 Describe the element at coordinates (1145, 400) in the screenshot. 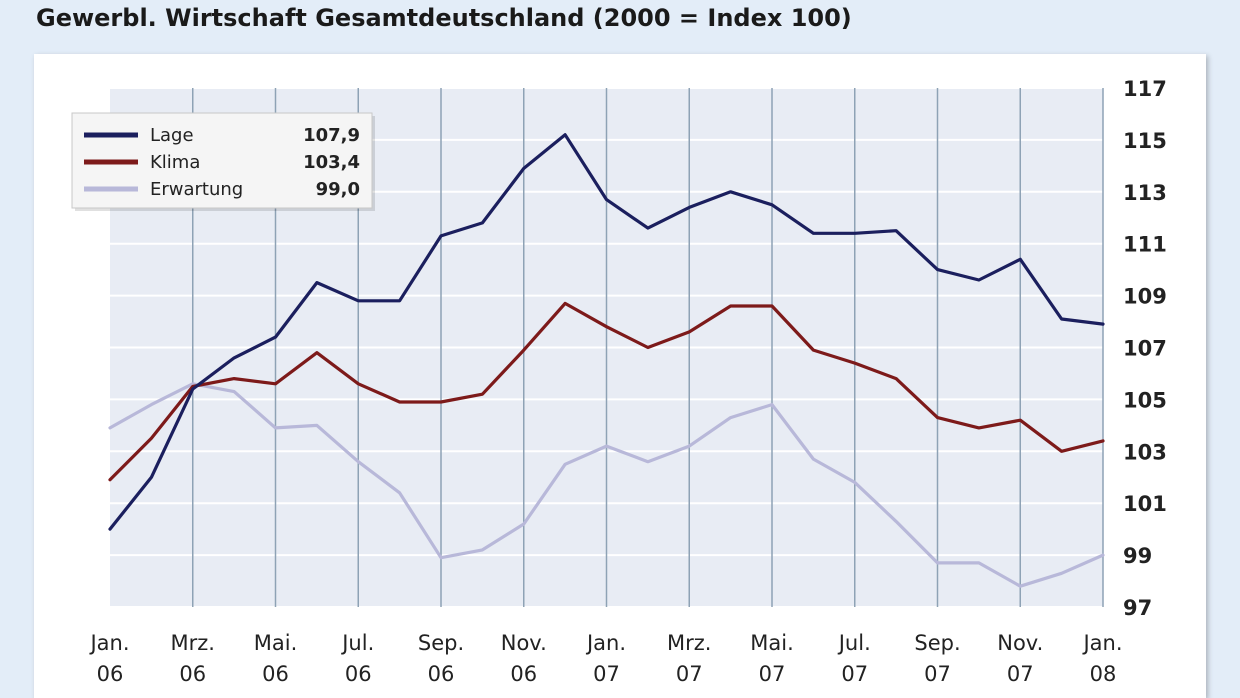

I see `y-tick-label: 105` at that location.